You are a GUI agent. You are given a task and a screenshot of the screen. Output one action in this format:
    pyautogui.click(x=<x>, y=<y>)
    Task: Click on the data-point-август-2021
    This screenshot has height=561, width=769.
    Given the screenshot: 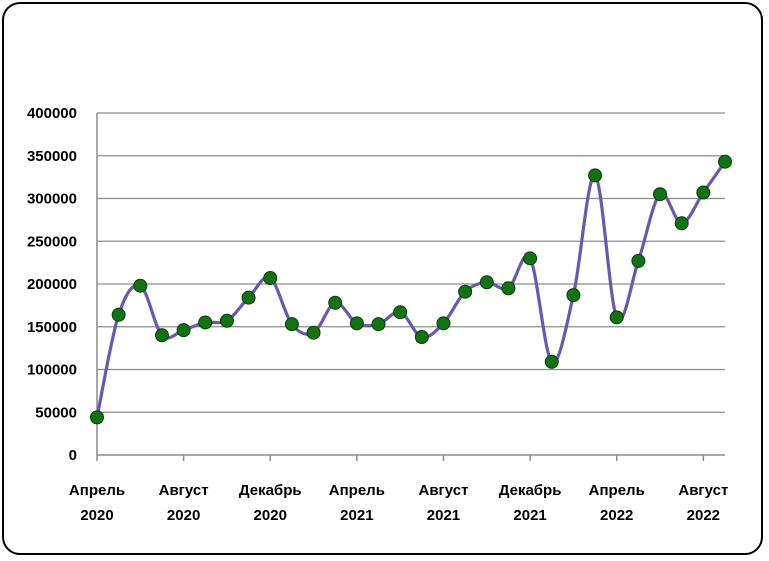 What is the action you would take?
    pyautogui.click(x=443, y=323)
    